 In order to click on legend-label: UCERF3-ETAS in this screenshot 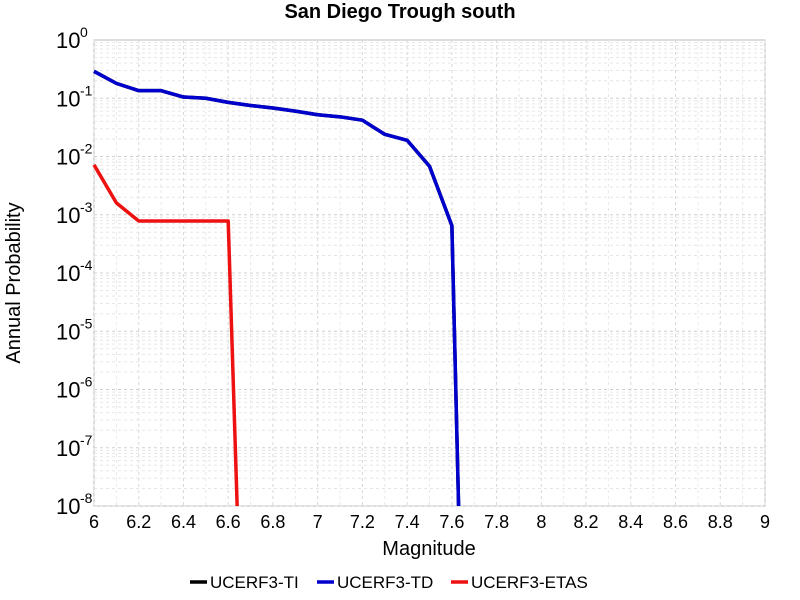, I will do `click(529, 582)`.